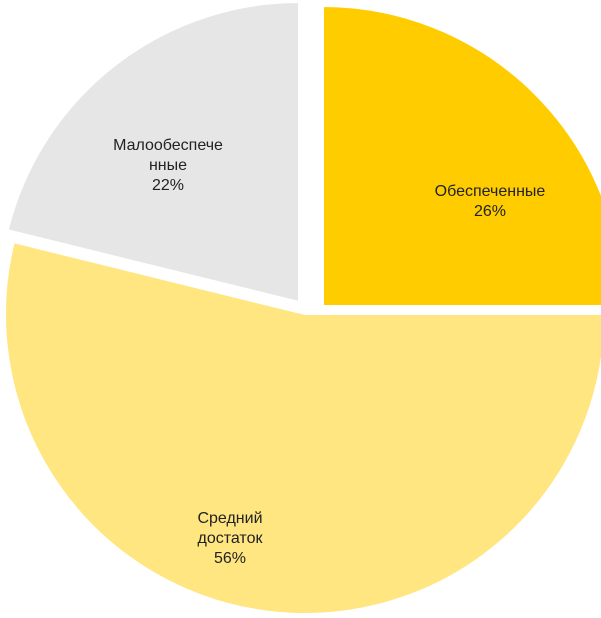 The image size is (601, 618). What do you see at coordinates (168, 185) in the screenshot?
I see `slice-label-line: 22%` at bounding box center [168, 185].